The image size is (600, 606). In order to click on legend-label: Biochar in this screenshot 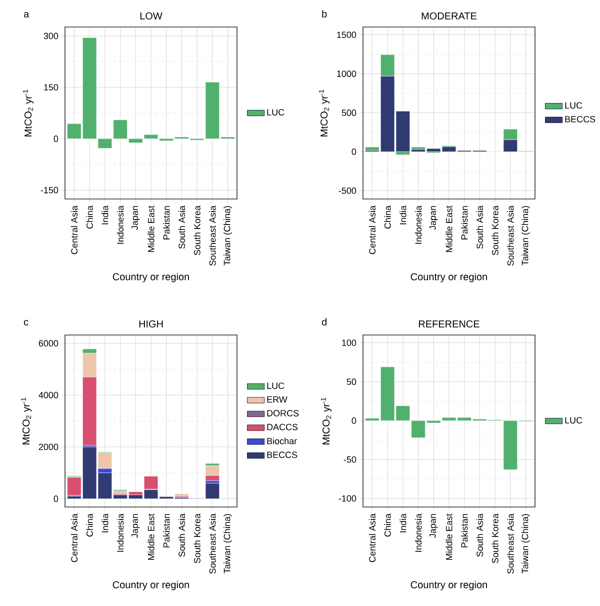, I will do `click(282, 441)`.